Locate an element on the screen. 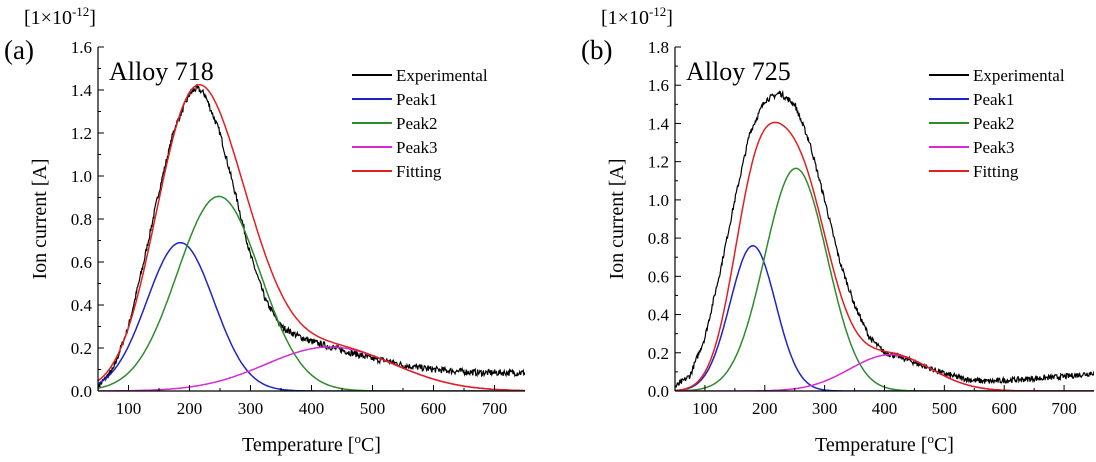 This screenshot has height=462, width=1096. chart-title: Alloy 725 is located at coordinates (738, 71).